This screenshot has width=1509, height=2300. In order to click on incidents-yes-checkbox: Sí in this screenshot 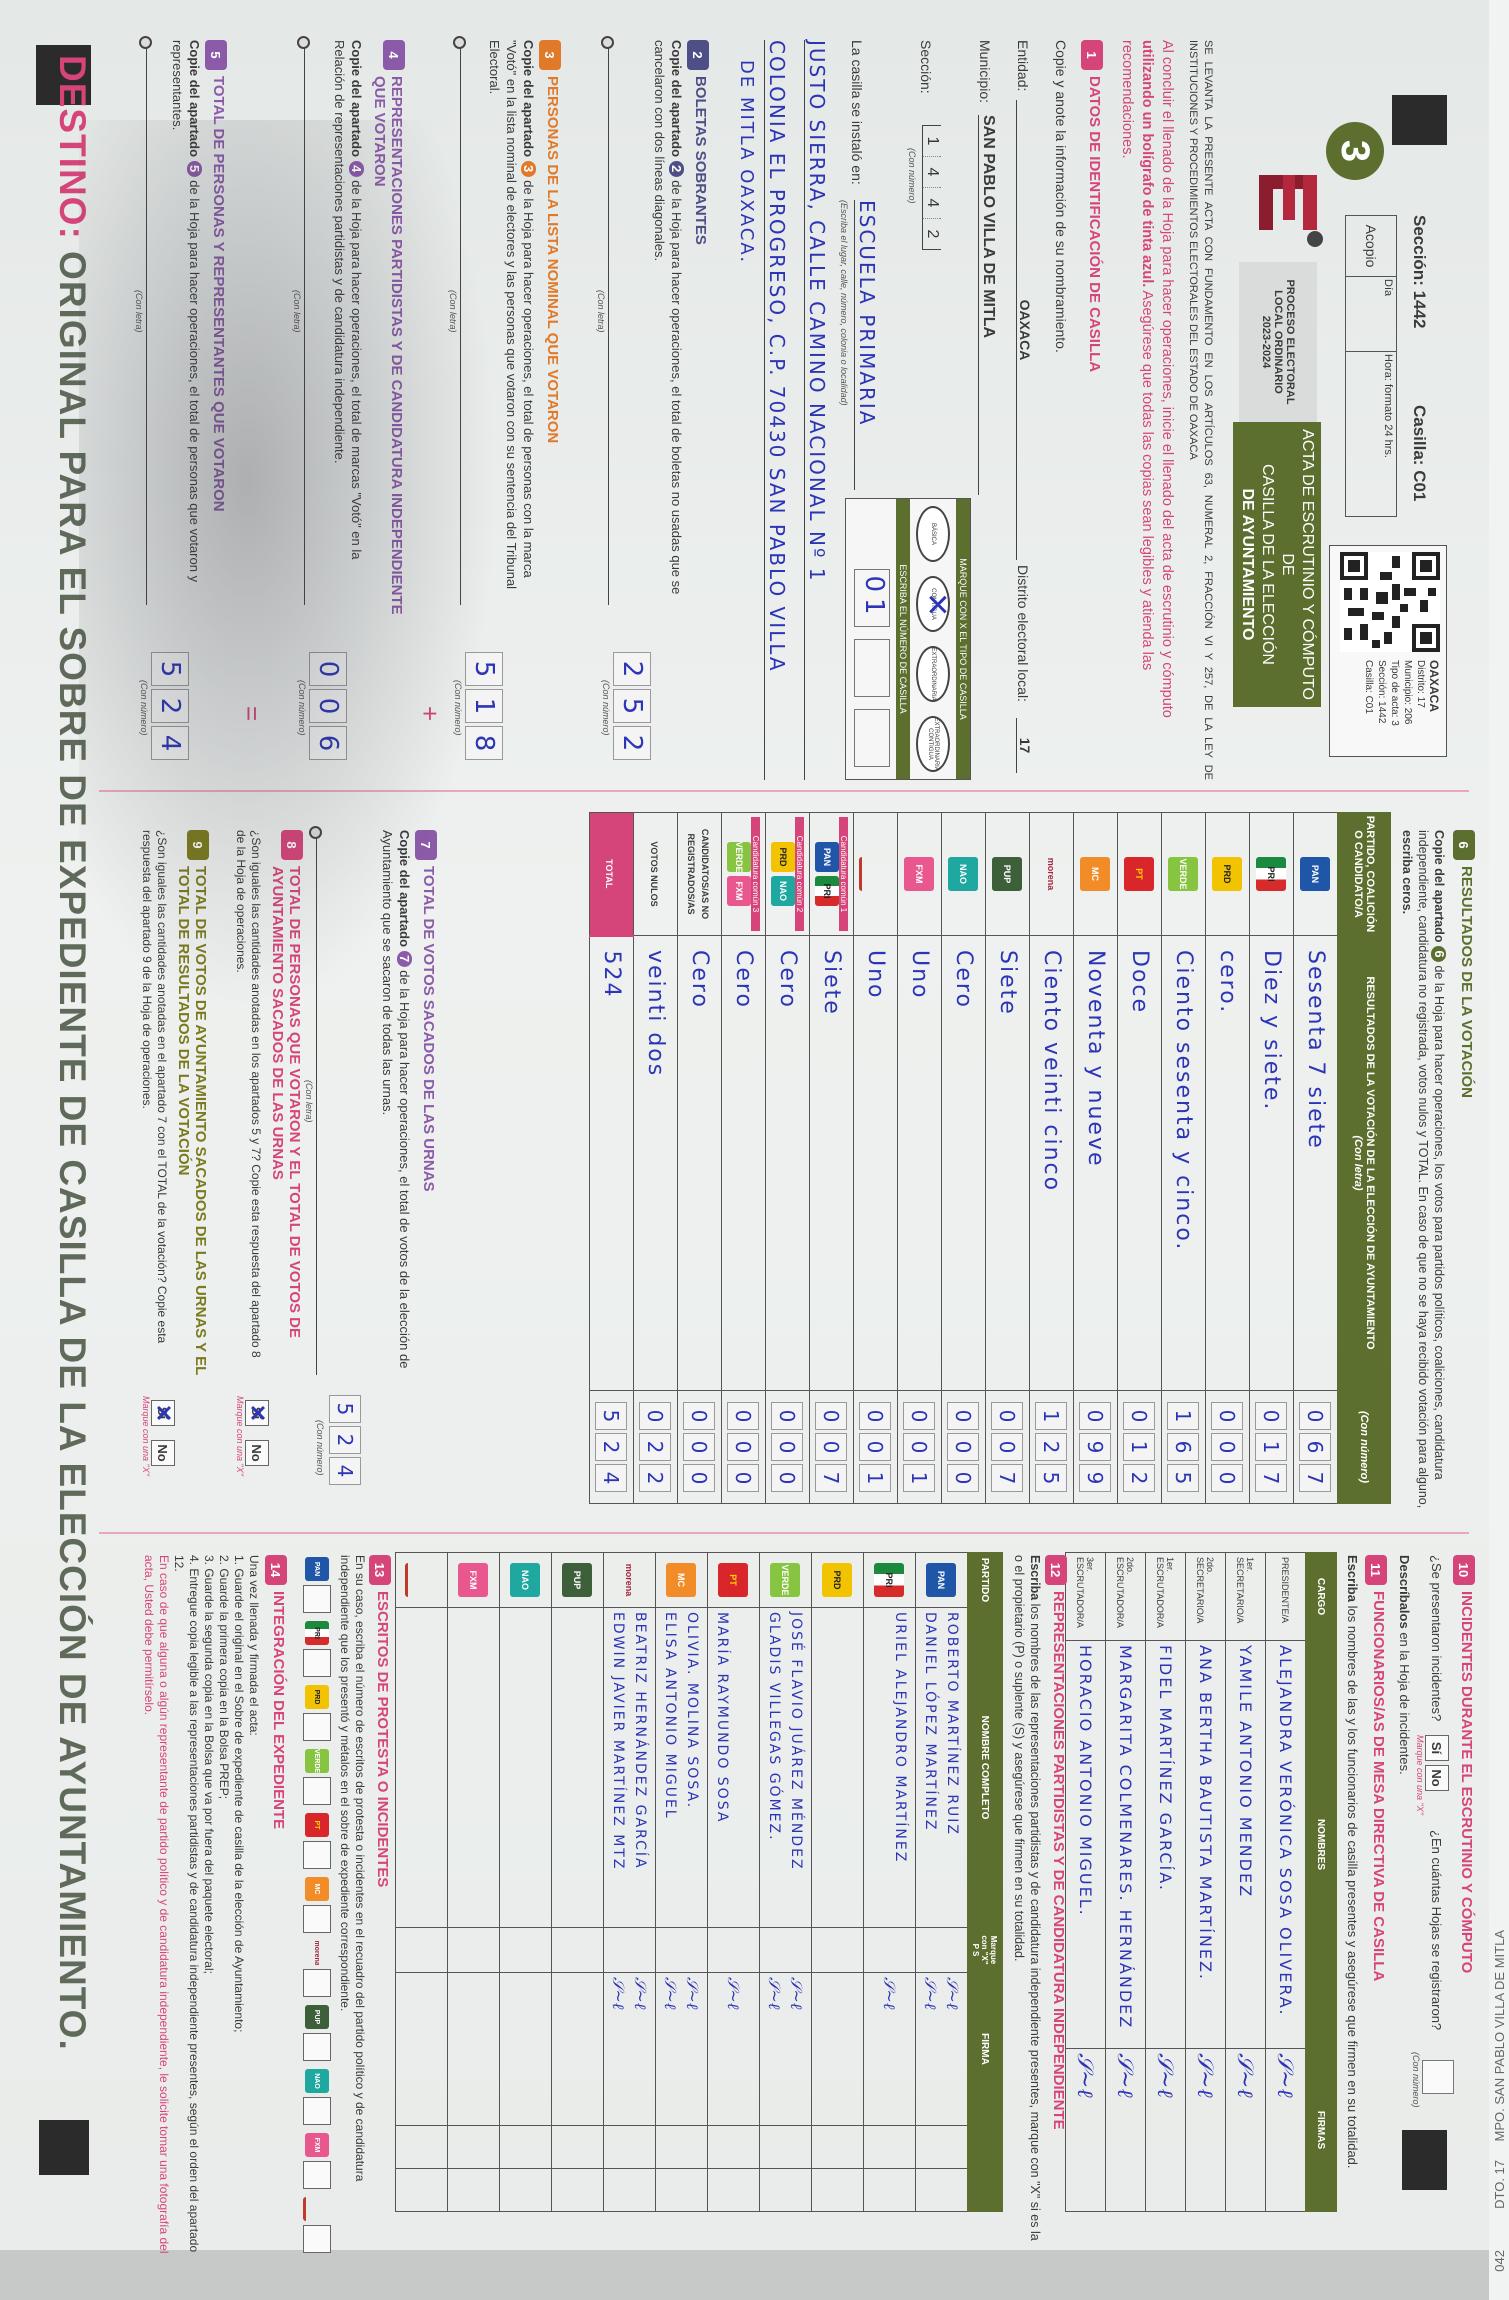, I will do `click(1437, 1748)`.